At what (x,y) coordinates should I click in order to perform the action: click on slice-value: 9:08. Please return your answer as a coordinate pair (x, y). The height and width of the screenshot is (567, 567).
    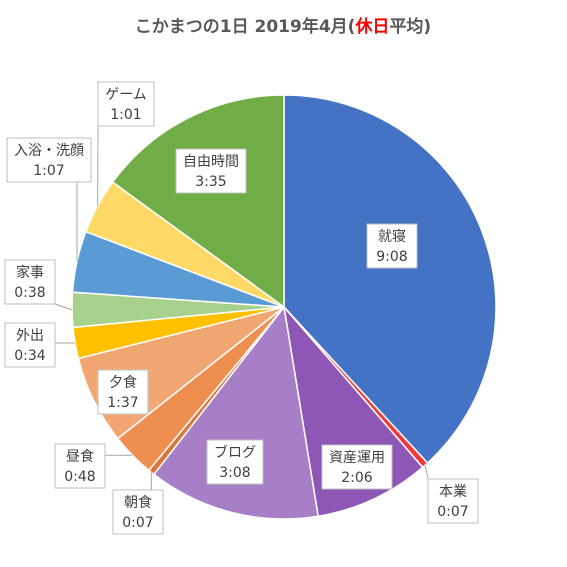
    Looking at the image, I should click on (391, 257).